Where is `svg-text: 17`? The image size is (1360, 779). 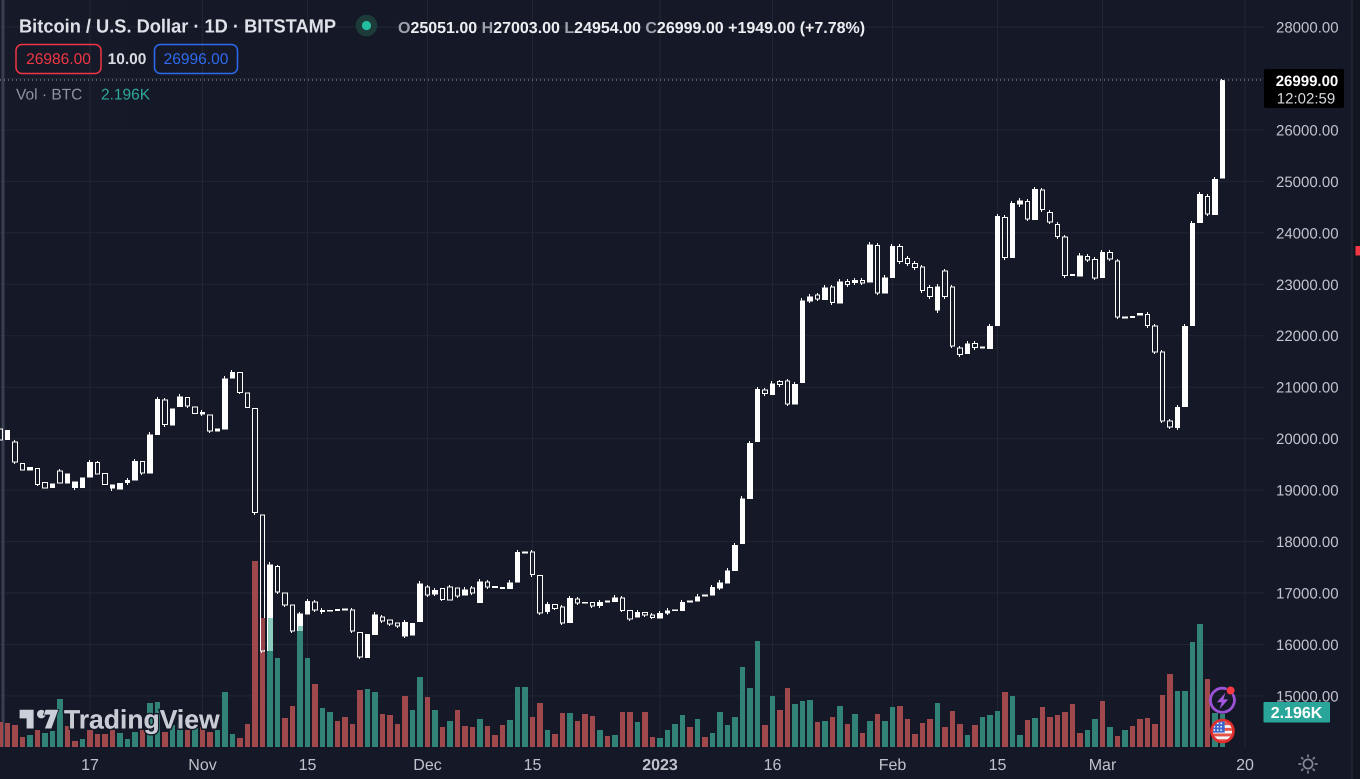
svg-text: 17 is located at coordinates (90, 765).